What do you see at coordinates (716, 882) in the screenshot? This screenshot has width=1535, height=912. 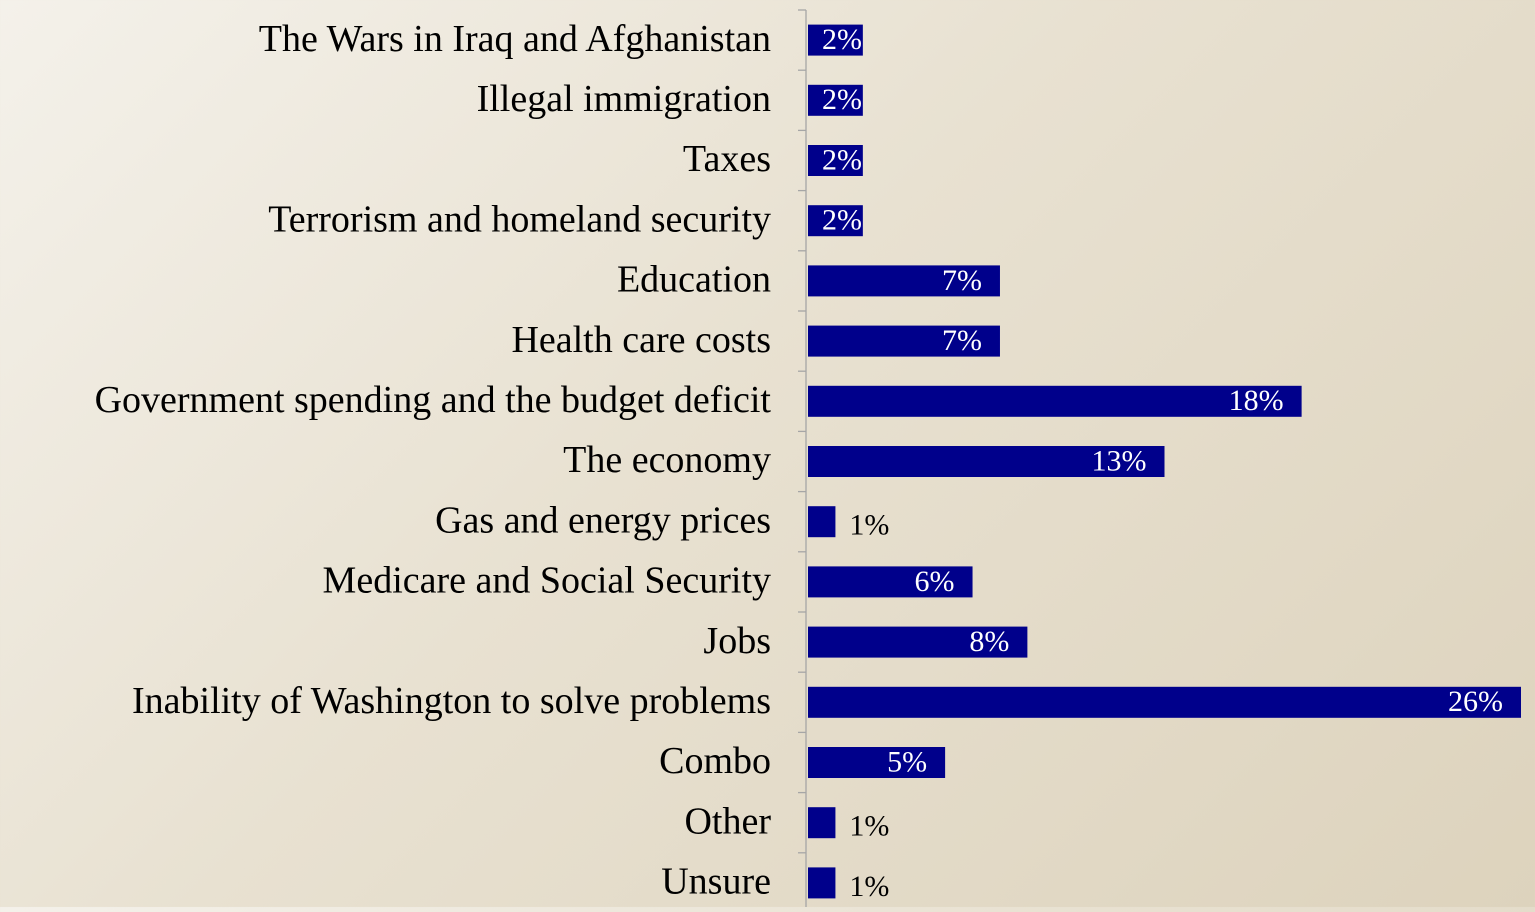 I see `category-label: Unsure` at bounding box center [716, 882].